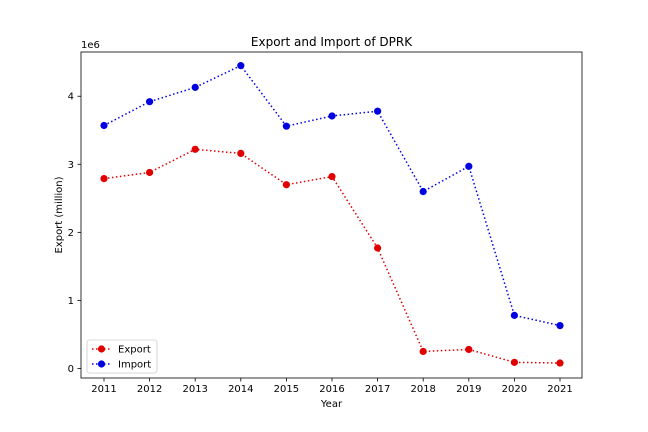 The image size is (648, 432). I want to click on legend-label-export: Export, so click(134, 350).